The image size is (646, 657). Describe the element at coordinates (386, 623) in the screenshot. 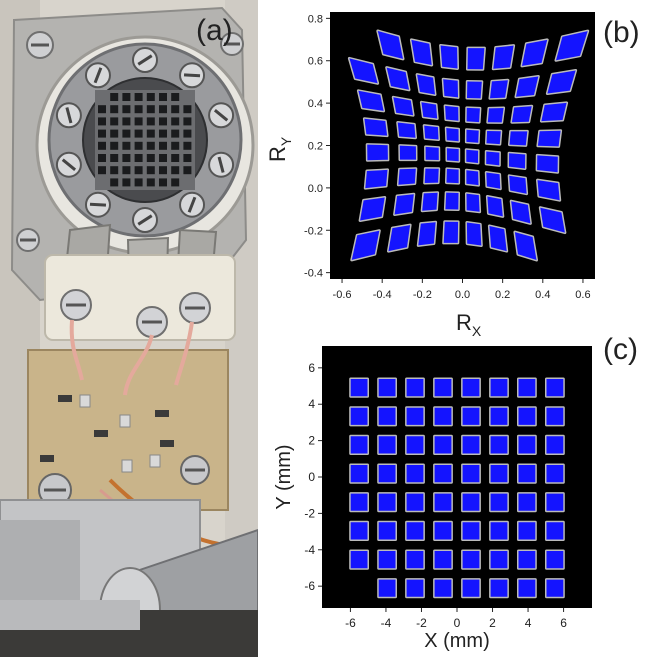

I see `x-tick-label: -4` at that location.